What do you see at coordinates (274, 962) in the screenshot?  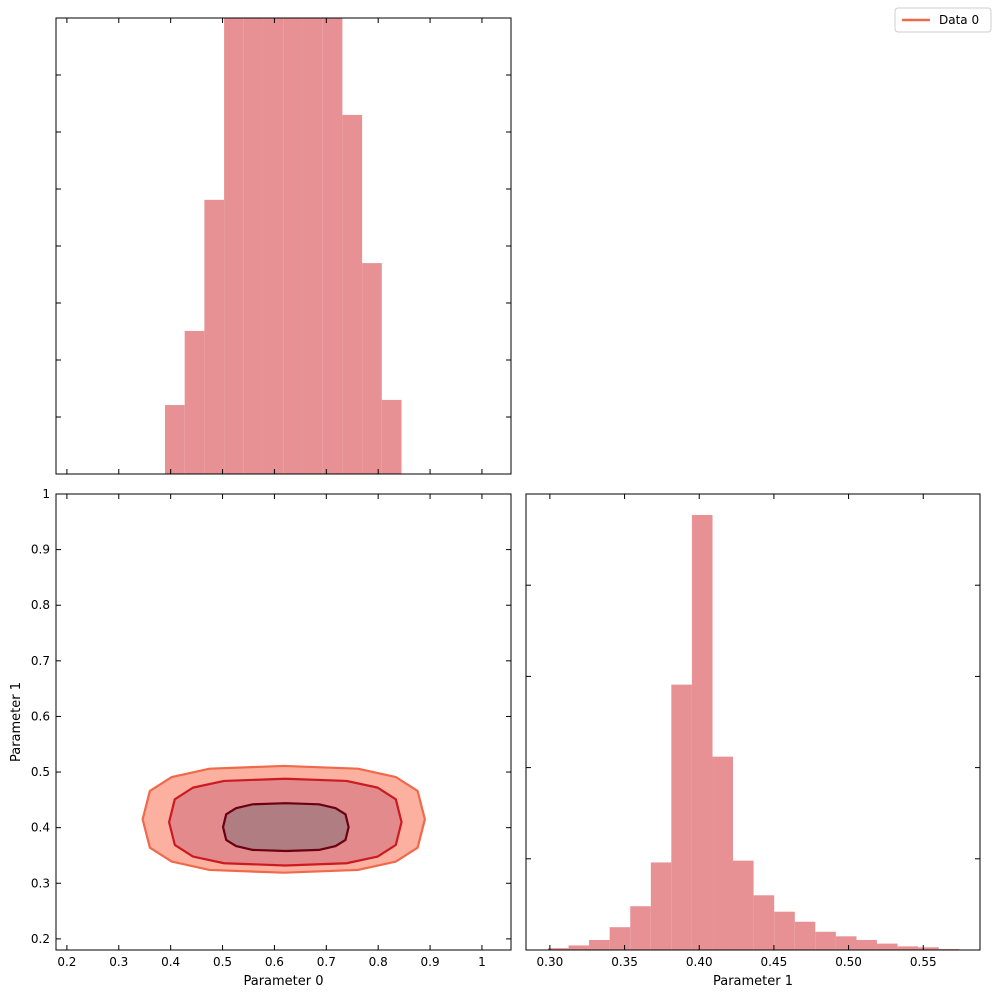 I see `x-tick-label: 0.6` at bounding box center [274, 962].